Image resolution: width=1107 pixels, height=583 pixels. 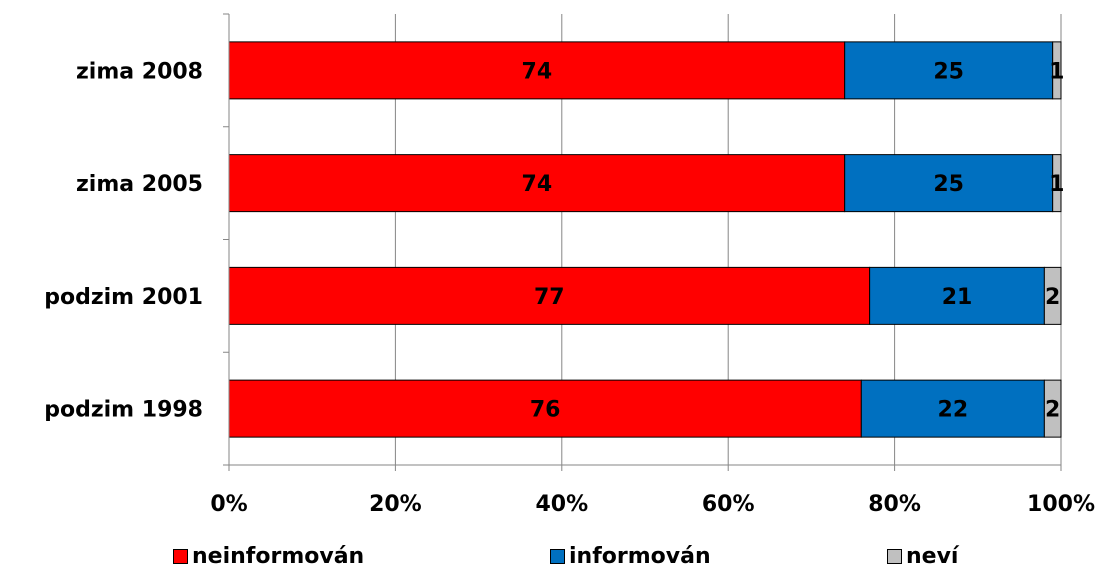 What do you see at coordinates (894, 504) in the screenshot?
I see `x-tick-label: 80%` at bounding box center [894, 504].